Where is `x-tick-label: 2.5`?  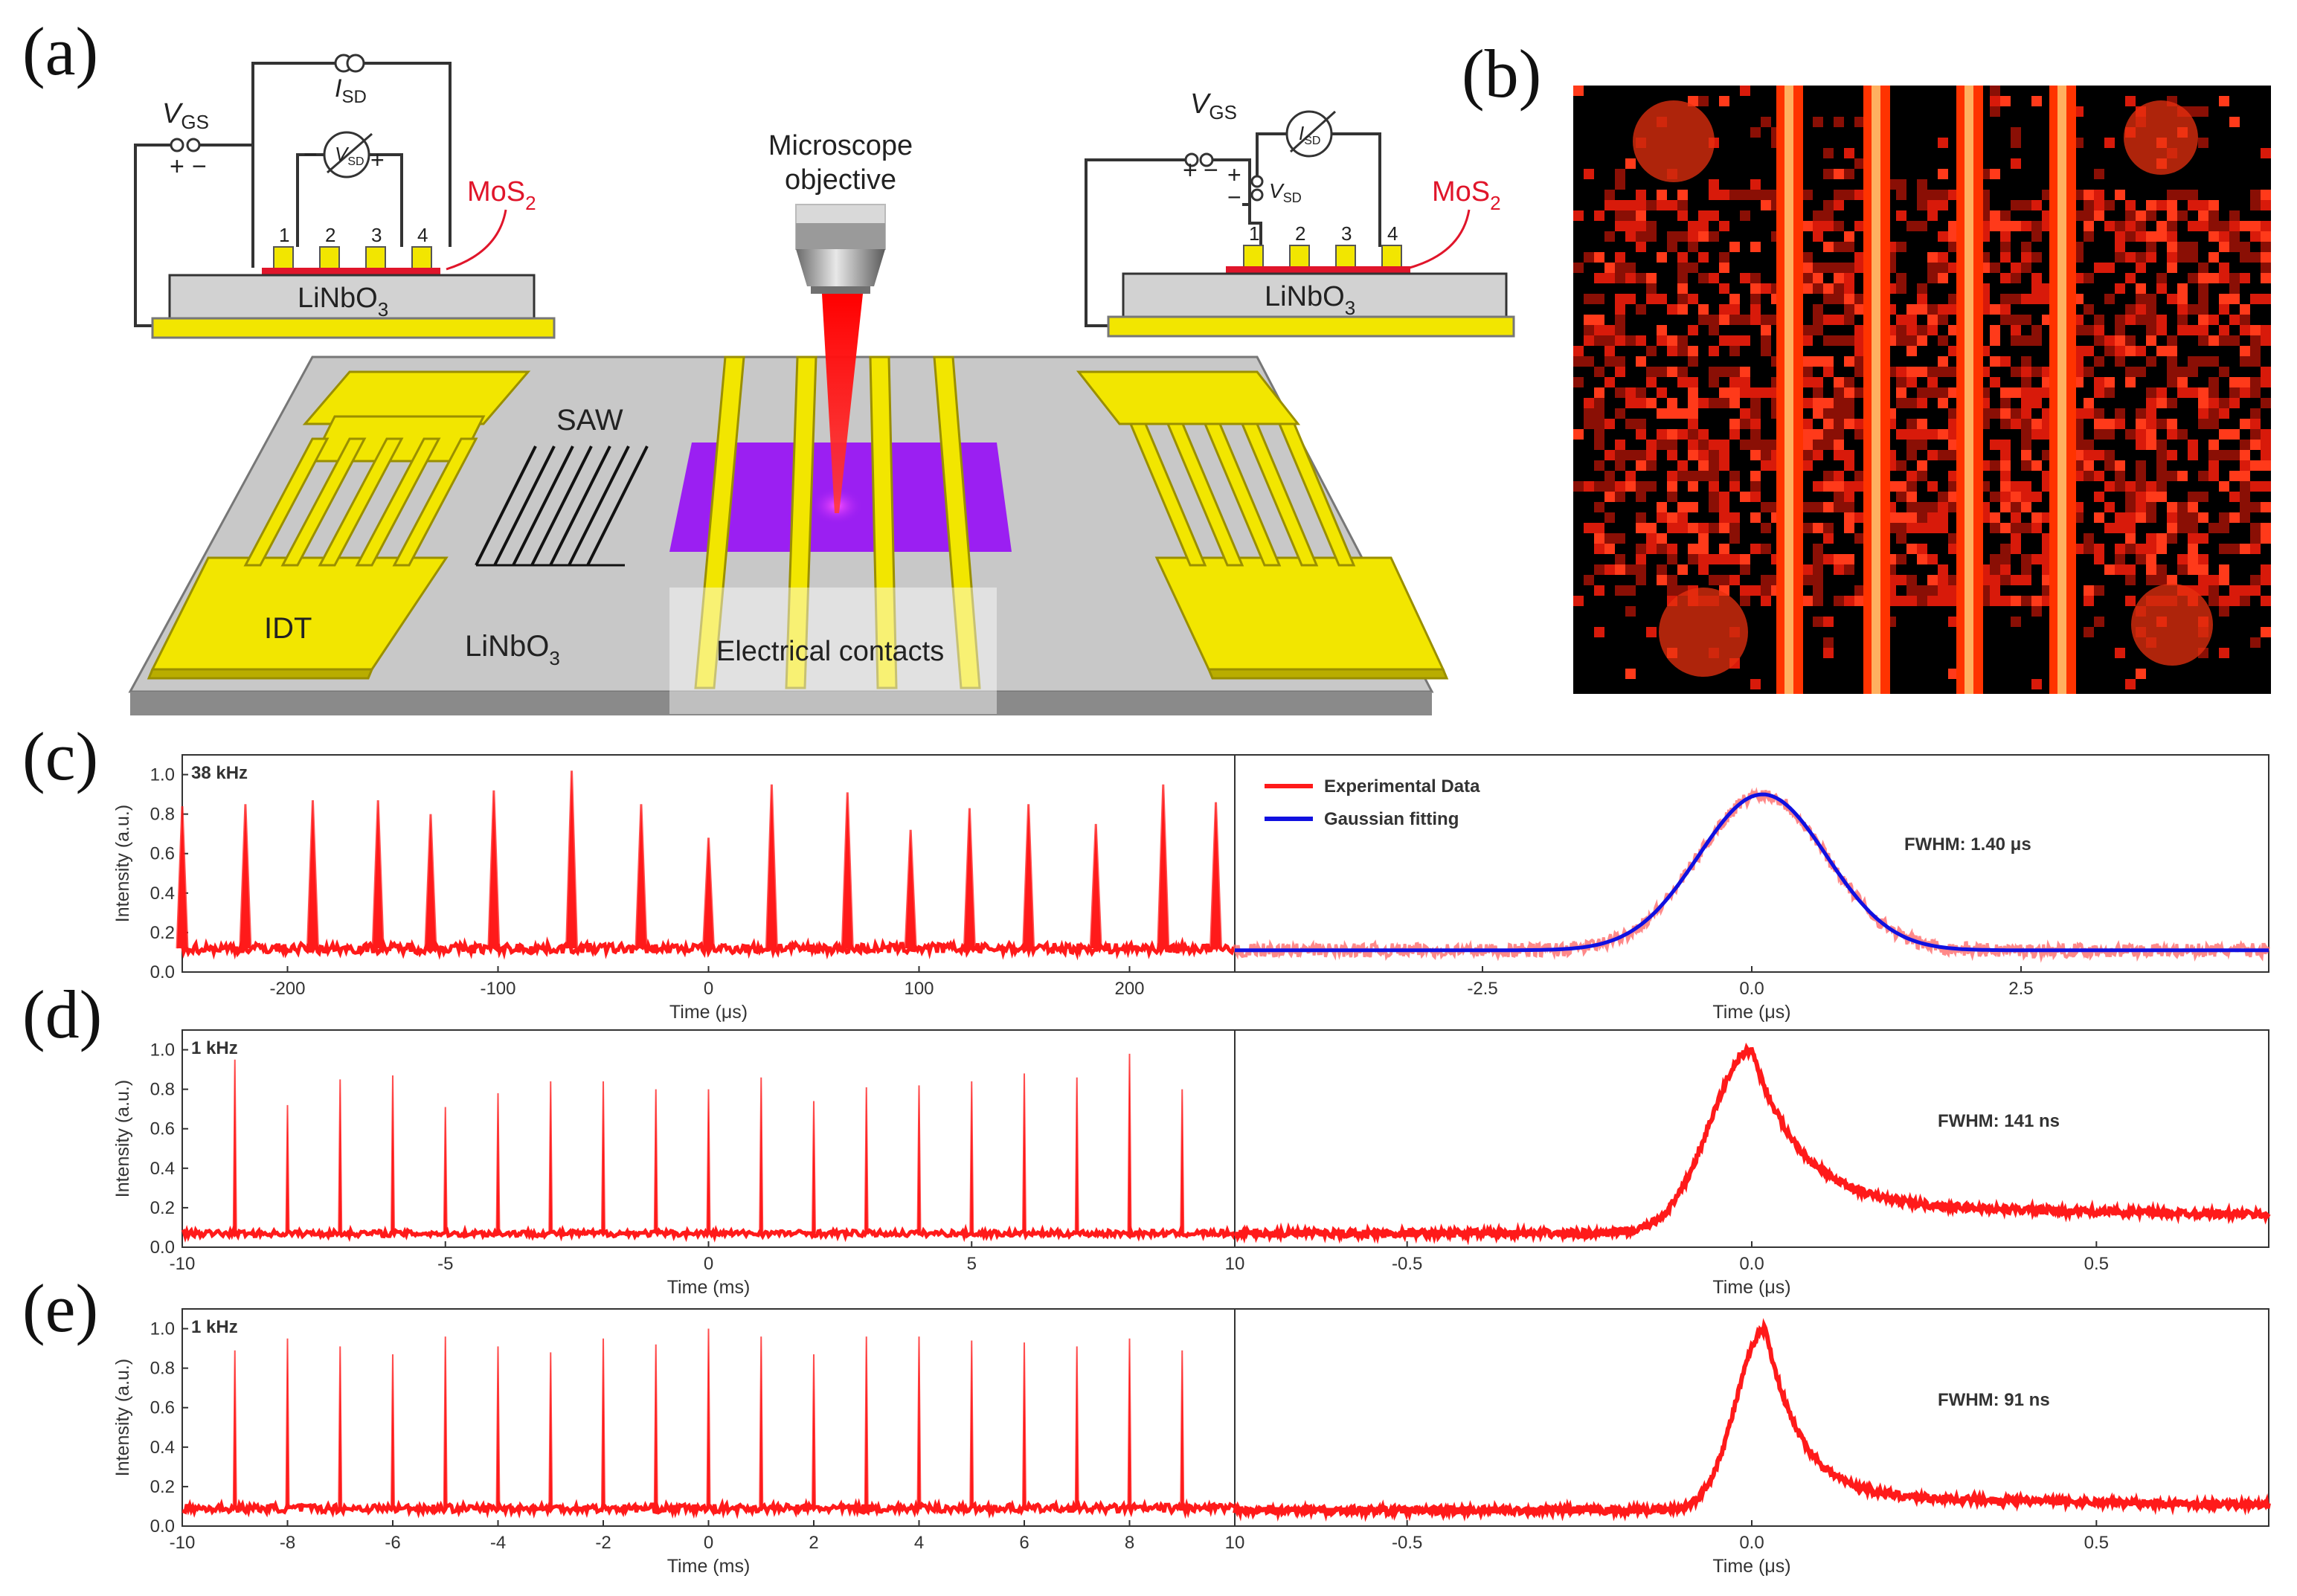 x-tick-label: 2.5 is located at coordinates (2020, 989).